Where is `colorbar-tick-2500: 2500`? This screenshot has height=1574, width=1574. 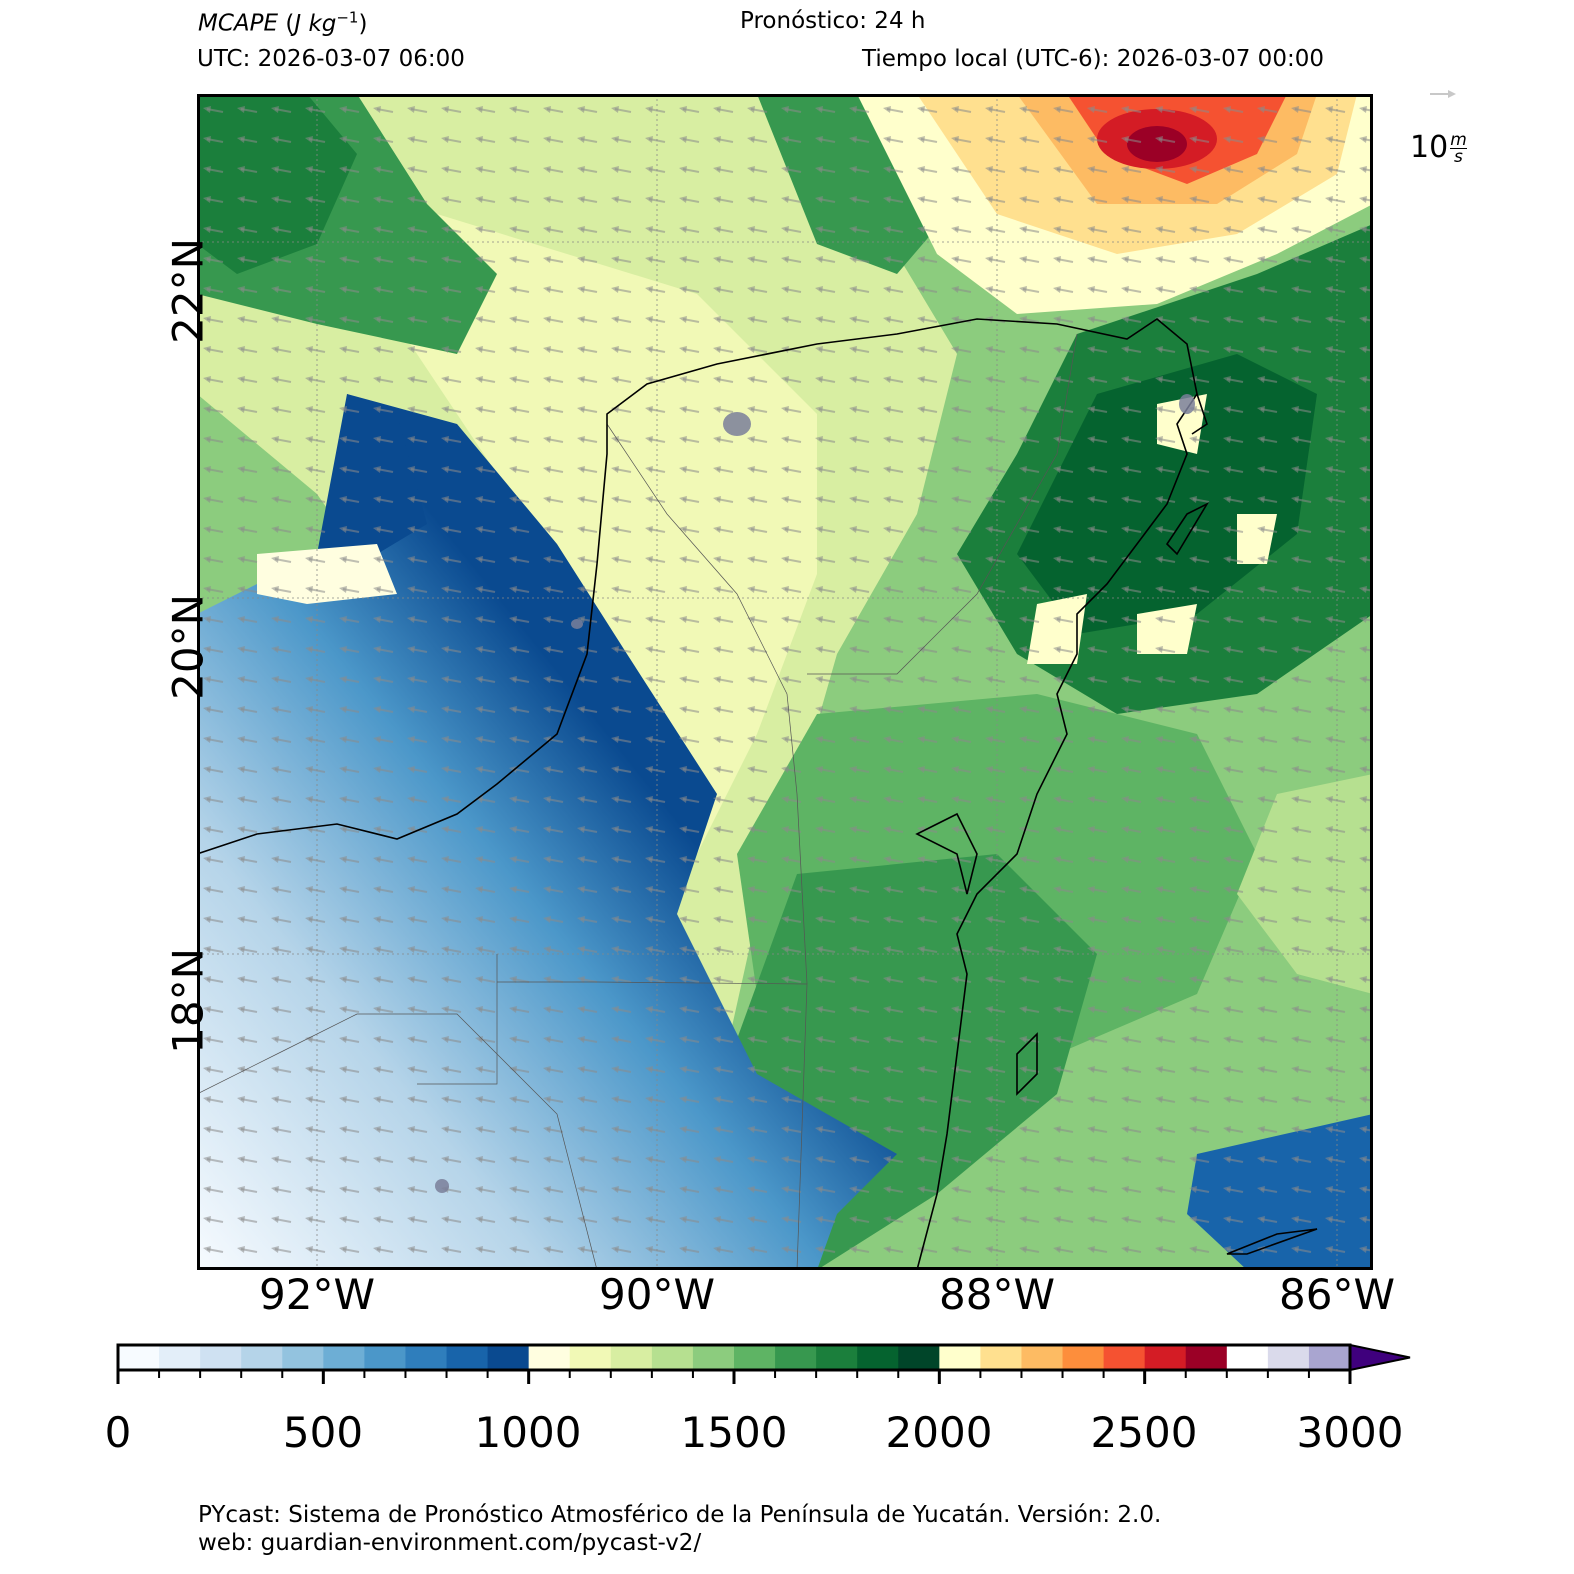
colorbar-tick-2500: 2500 is located at coordinates (1144, 1432).